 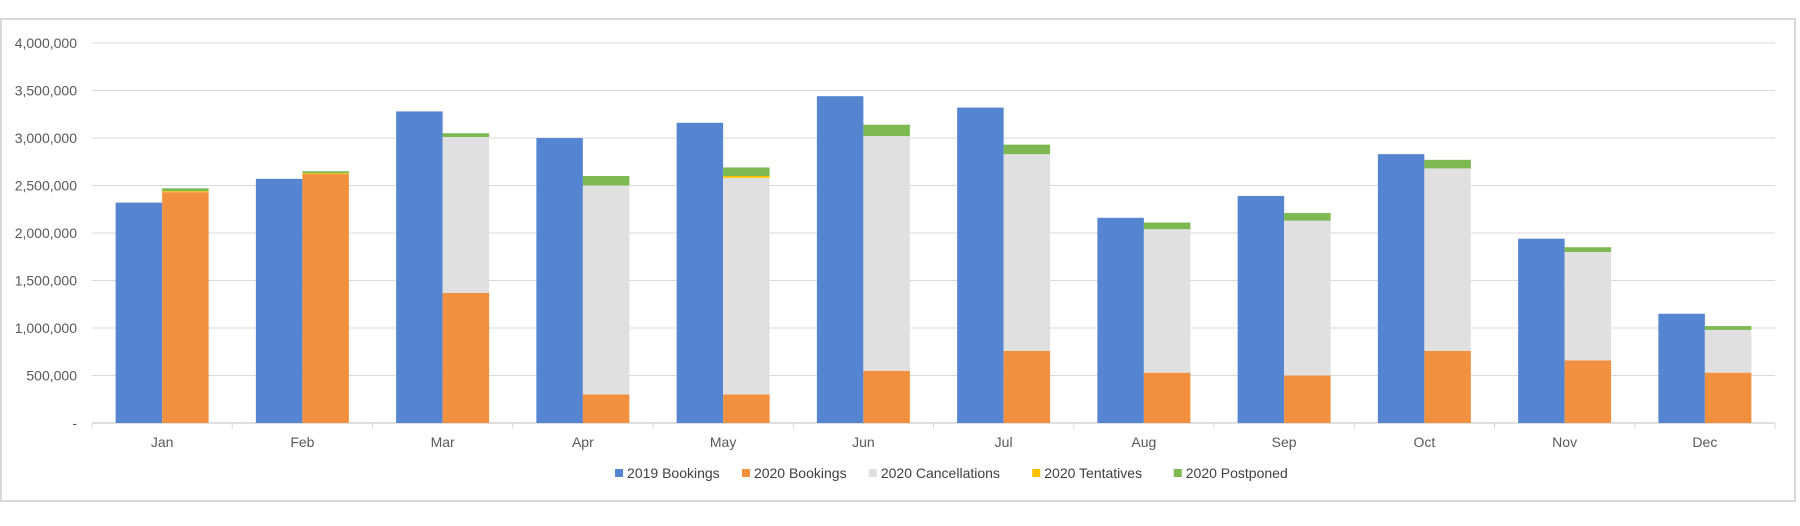 What do you see at coordinates (1704, 442) in the screenshot?
I see `x-tick-label: Dec` at bounding box center [1704, 442].